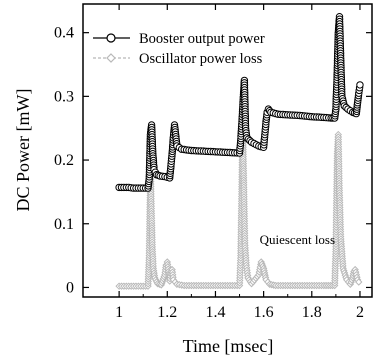 This screenshot has height=361, width=376. Describe the element at coordinates (201, 59) in the screenshot. I see `legend-label-oscillator: Oscillator power loss` at that location.